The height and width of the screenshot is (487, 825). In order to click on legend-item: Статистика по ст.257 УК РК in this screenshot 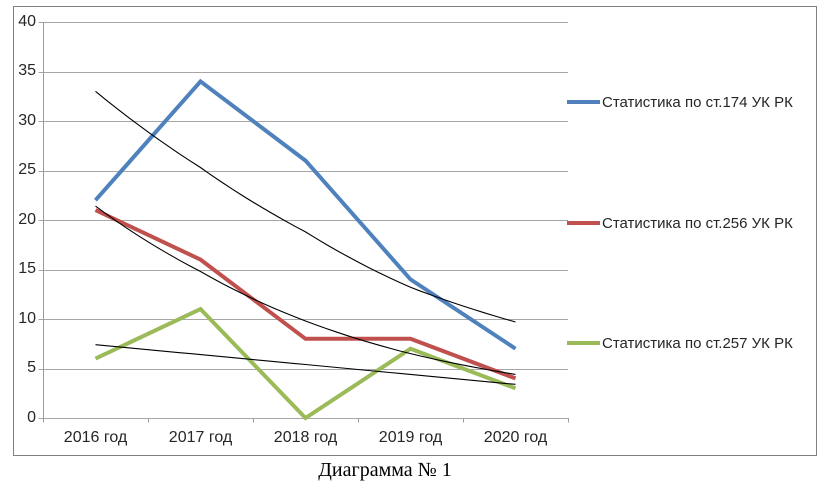, I will do `click(680, 343)`.